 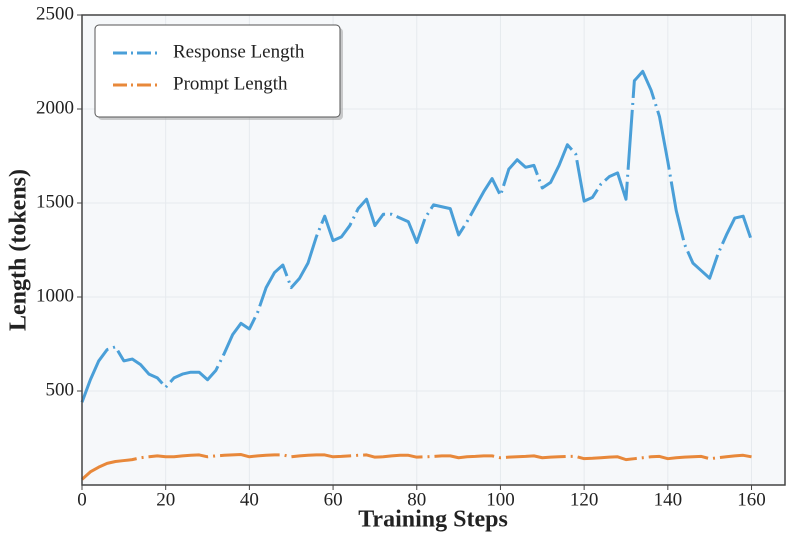 I want to click on y-tick-label: 1500, so click(x=55, y=201).